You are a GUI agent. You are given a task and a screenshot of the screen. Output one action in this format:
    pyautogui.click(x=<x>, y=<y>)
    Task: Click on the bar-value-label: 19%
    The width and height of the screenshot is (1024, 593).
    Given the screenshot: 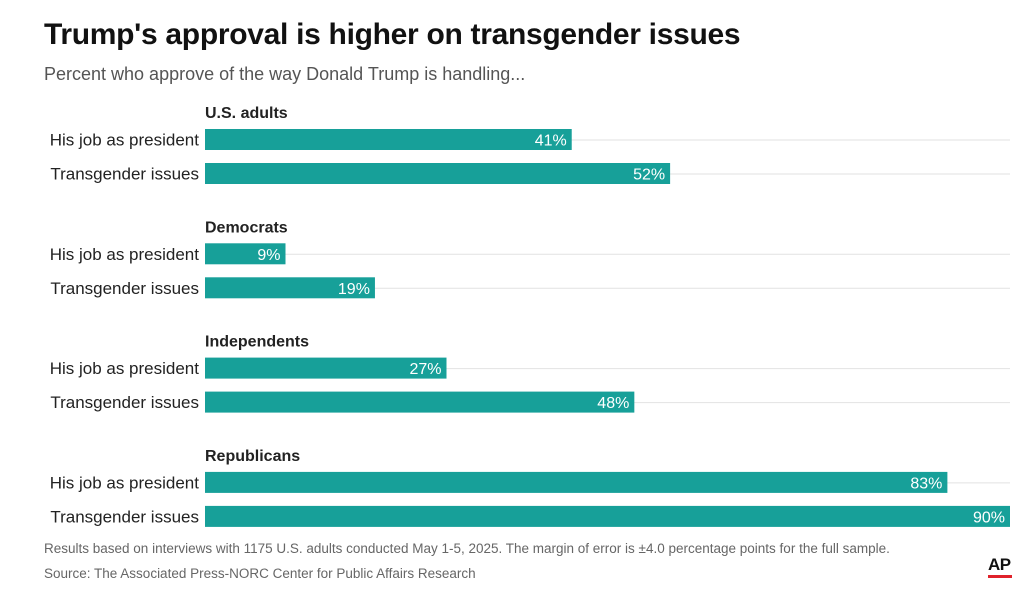 What is the action you would take?
    pyautogui.click(x=354, y=289)
    